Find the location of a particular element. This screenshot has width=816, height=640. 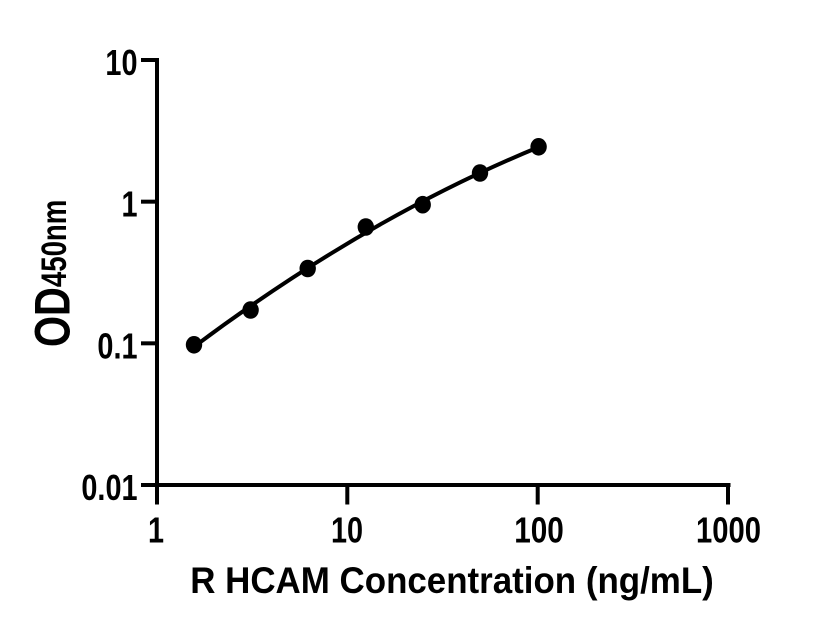

svg-text: 100 is located at coordinates (539, 531).